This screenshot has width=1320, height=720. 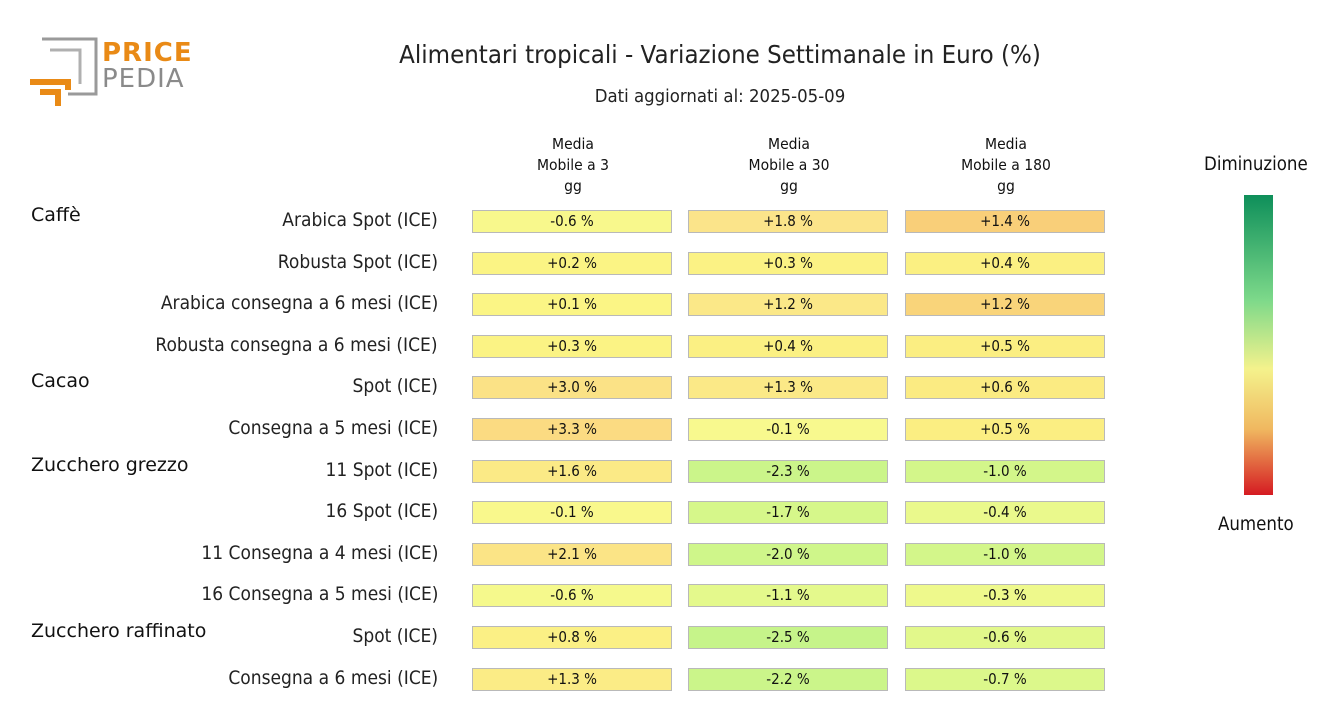 I want to click on row-label: Arabica Spot (ICE), so click(x=360, y=220).